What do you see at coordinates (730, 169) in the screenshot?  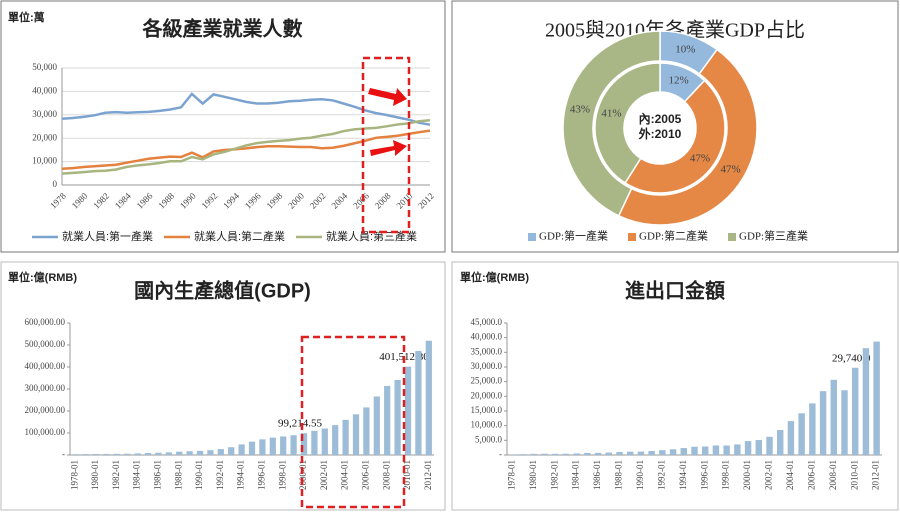 I see `data-label: 47%` at bounding box center [730, 169].